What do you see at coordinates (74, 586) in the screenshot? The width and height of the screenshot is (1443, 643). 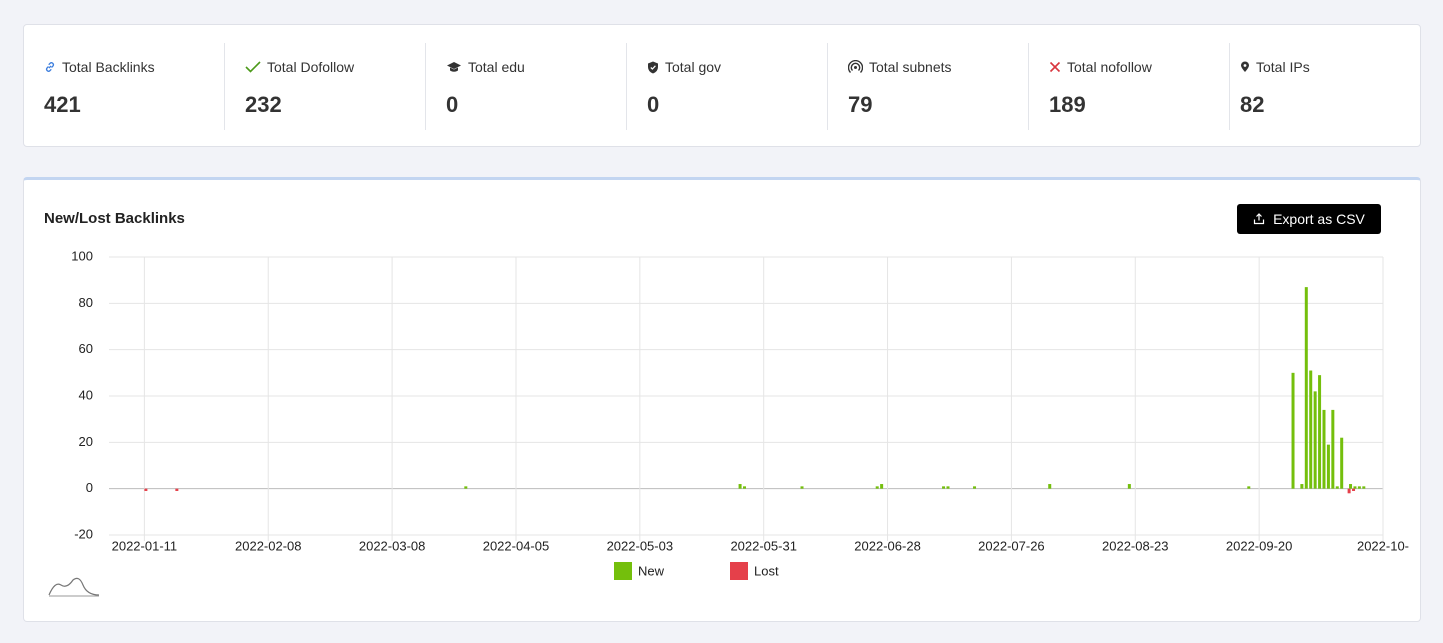 I see `logo` at bounding box center [74, 586].